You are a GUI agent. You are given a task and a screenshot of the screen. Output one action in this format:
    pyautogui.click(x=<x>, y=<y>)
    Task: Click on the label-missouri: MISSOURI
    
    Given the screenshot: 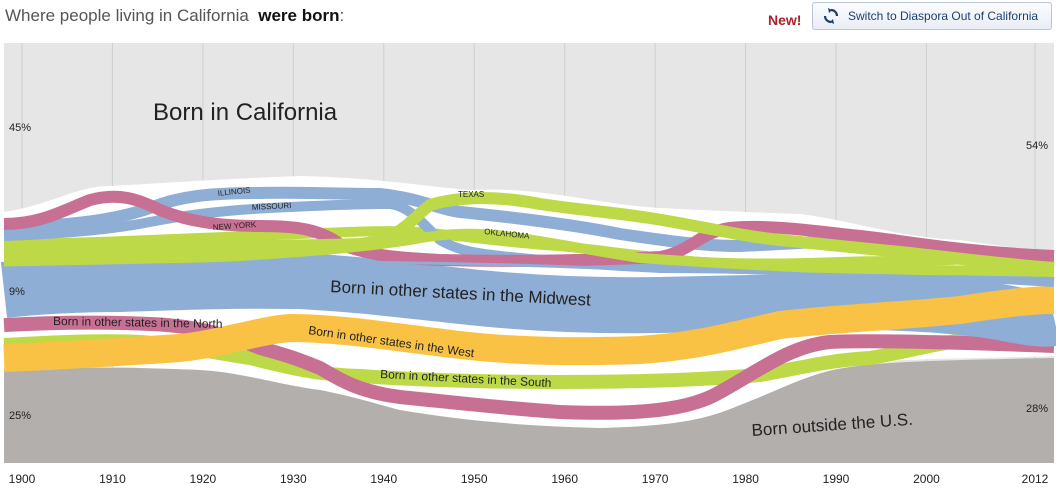 What is the action you would take?
    pyautogui.click(x=272, y=206)
    